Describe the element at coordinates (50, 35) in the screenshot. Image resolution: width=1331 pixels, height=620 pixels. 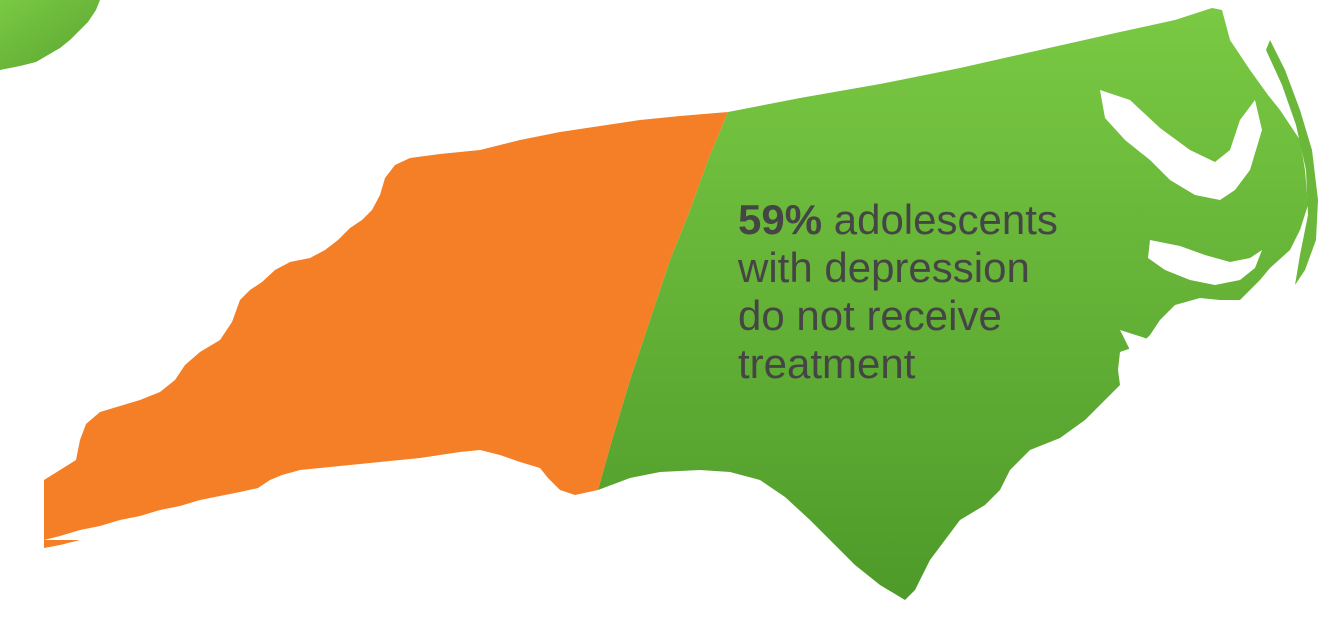
I see `green-corner-fragment` at that location.